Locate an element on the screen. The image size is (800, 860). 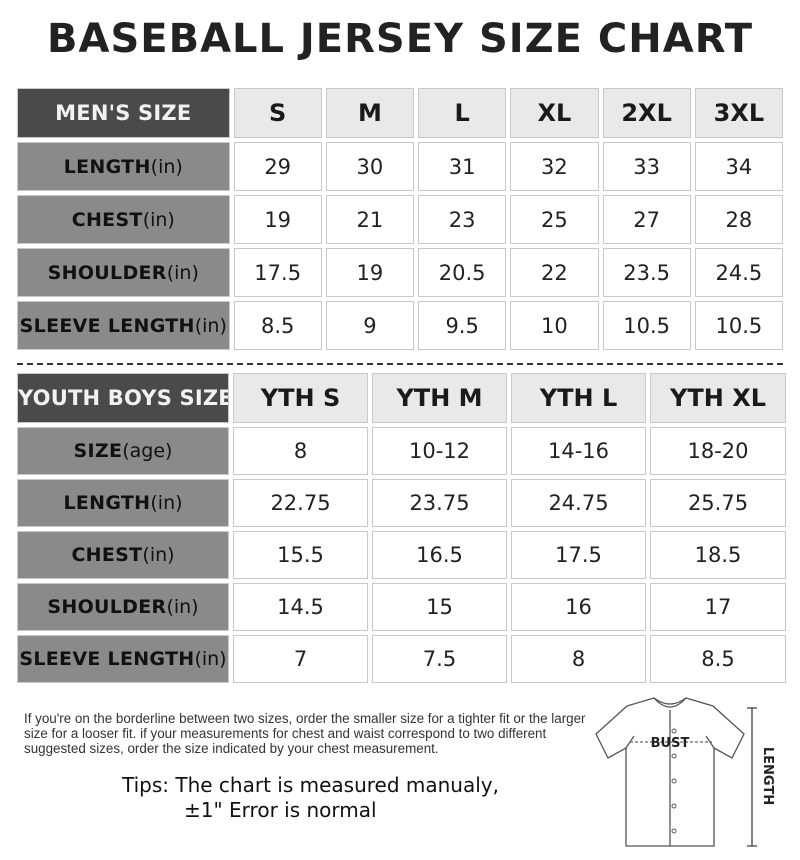
youth-size-header: YTH S is located at coordinates (300, 398).